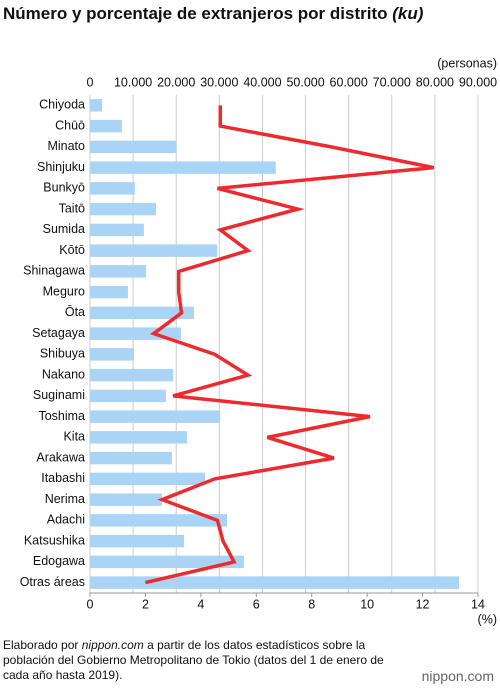  What do you see at coordinates (64, 291) in the screenshot?
I see `y-tick-label: Meguro` at bounding box center [64, 291].